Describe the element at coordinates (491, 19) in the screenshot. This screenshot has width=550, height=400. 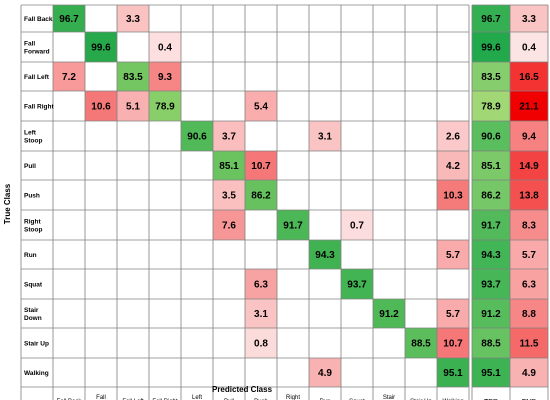
I see `tpr-value: 96.7` at that location.